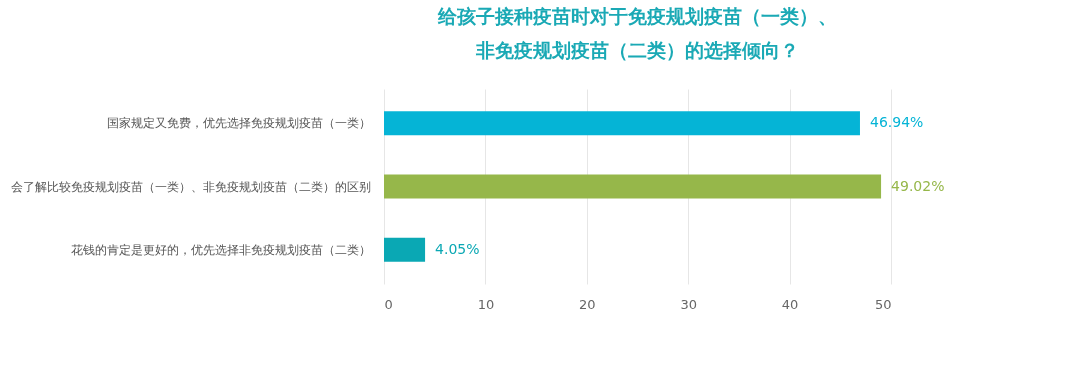  Describe the element at coordinates (688, 304) in the screenshot. I see `x-tick-label: 30` at that location.